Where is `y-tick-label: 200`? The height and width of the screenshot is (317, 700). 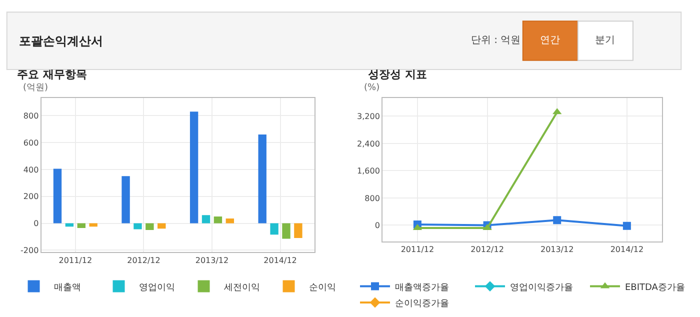
y-tick-label: 200 is located at coordinates (31, 197).